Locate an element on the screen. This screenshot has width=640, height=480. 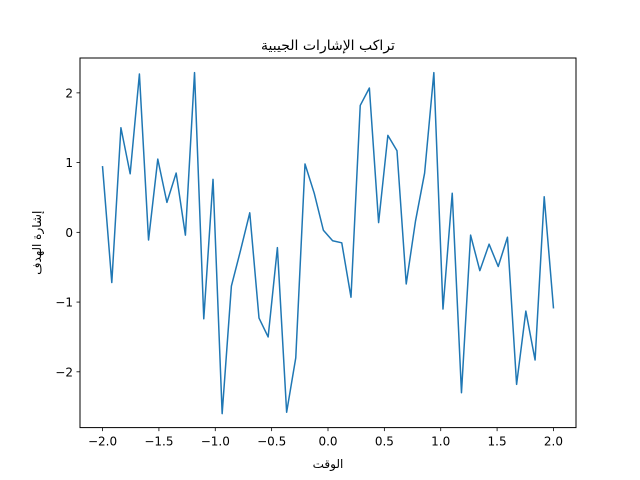
x-tick-label: −0.5 is located at coordinates (271, 442).